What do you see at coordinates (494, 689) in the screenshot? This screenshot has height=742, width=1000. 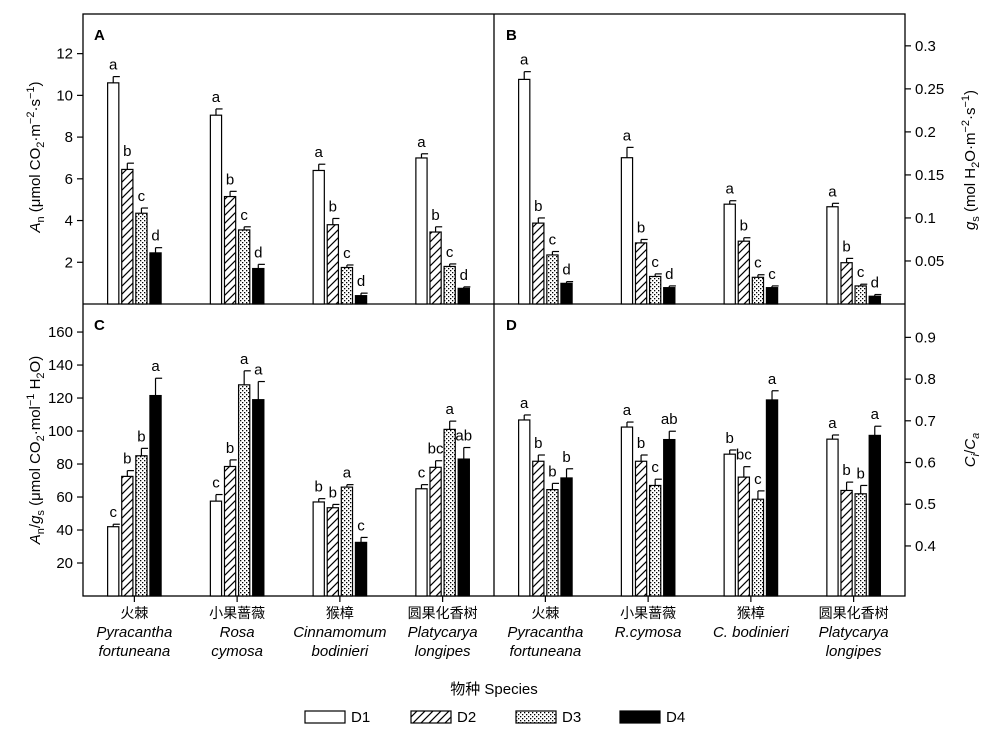 I see `x-axis-title: 物种 Species` at bounding box center [494, 689].